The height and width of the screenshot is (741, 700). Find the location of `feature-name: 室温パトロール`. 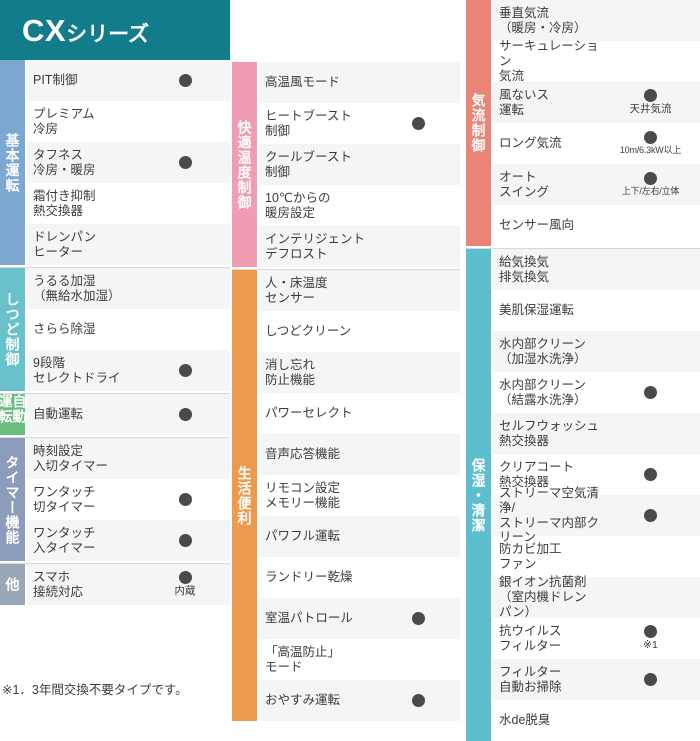

feature-name: 室温パトロール is located at coordinates (318, 618).